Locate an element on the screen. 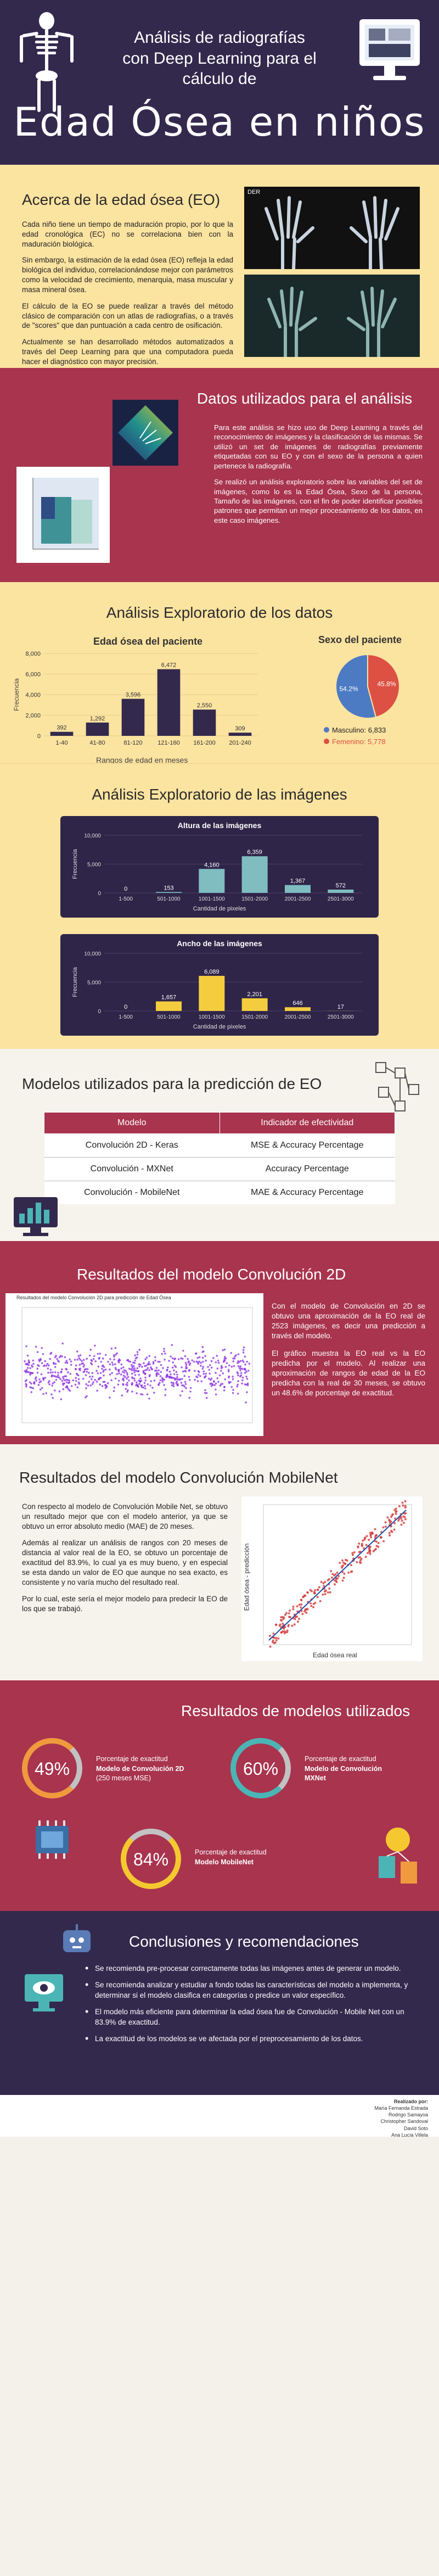  eda-data-title: Análisis Exploratorio de los datos is located at coordinates (219, 612).